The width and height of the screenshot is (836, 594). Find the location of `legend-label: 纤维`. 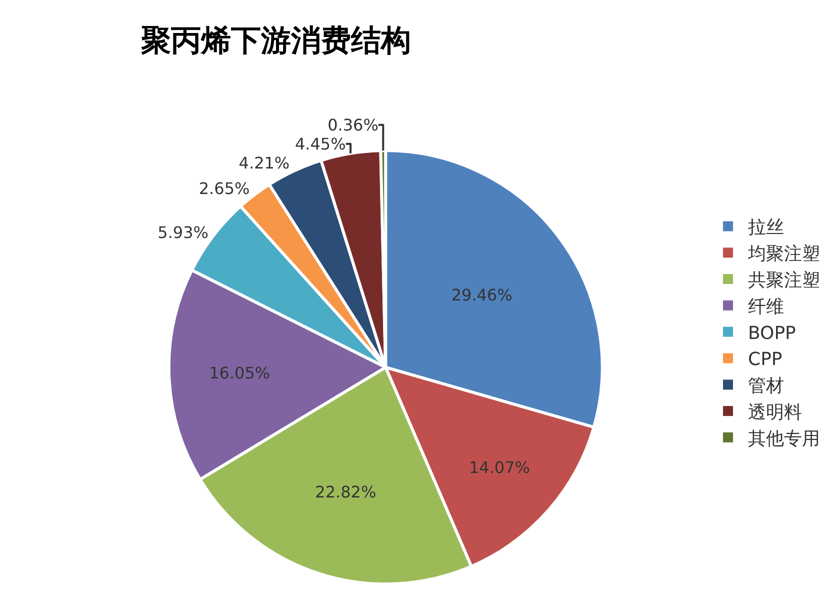

legend-label: 纤维 is located at coordinates (766, 307).